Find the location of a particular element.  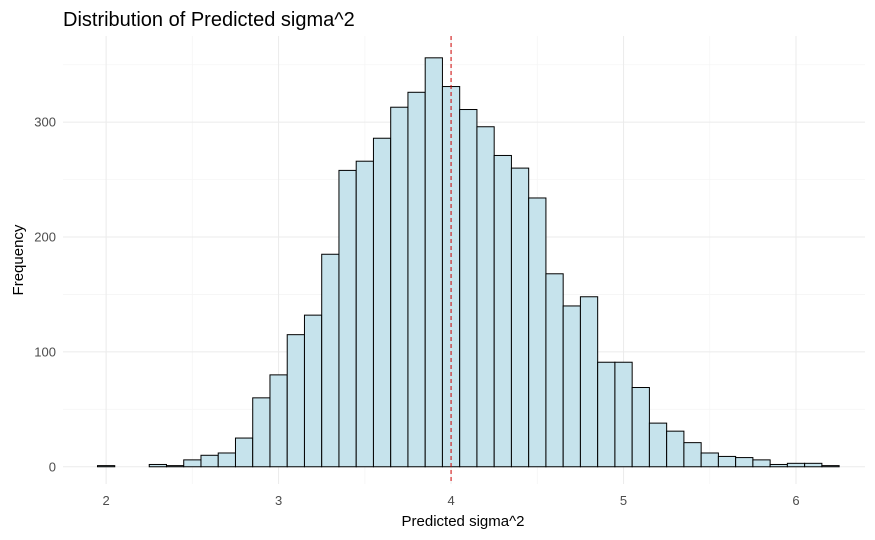

x-axis-title: Predicted sigma^2 is located at coordinates (463, 521).